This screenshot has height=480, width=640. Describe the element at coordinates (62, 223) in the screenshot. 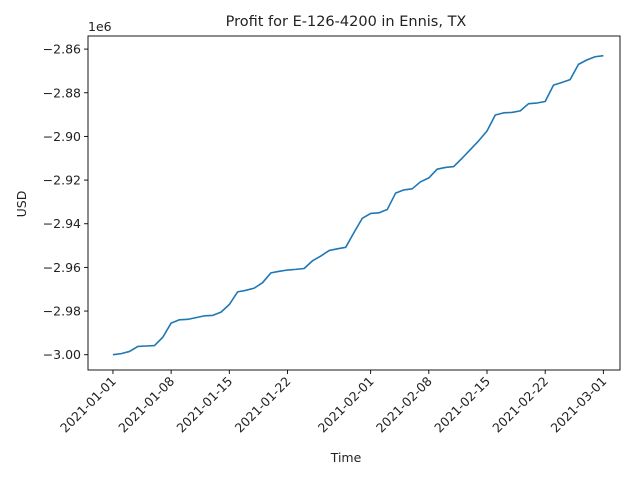

I see `y-tick-label: −2.94` at that location.